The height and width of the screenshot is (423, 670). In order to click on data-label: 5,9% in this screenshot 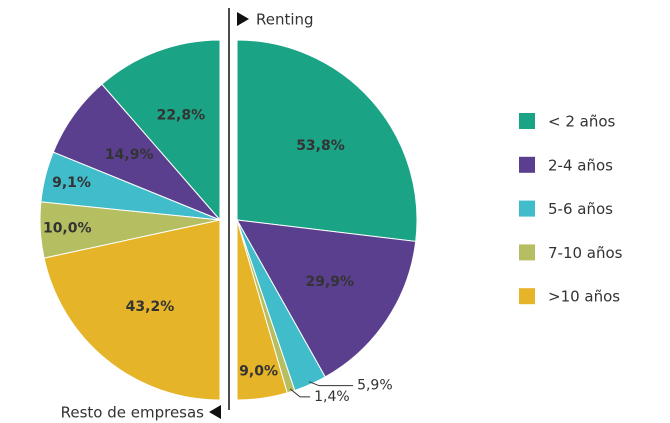, I will do `click(375, 386)`.